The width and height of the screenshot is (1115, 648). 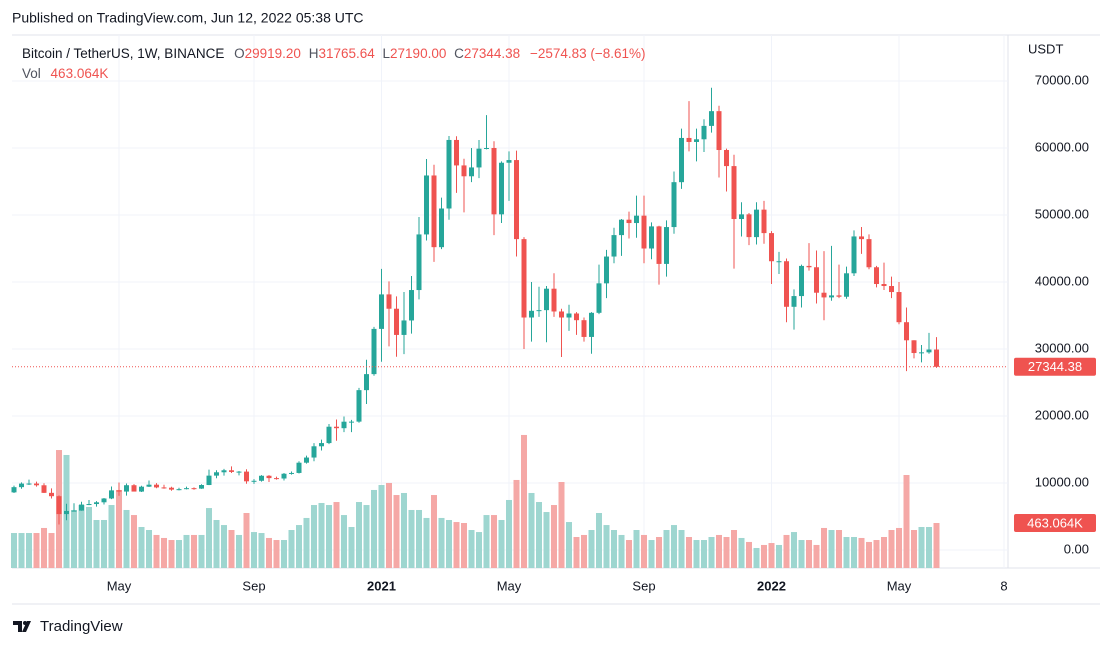 I want to click on y-tick-label: 60000.00, so click(x=1062, y=146).